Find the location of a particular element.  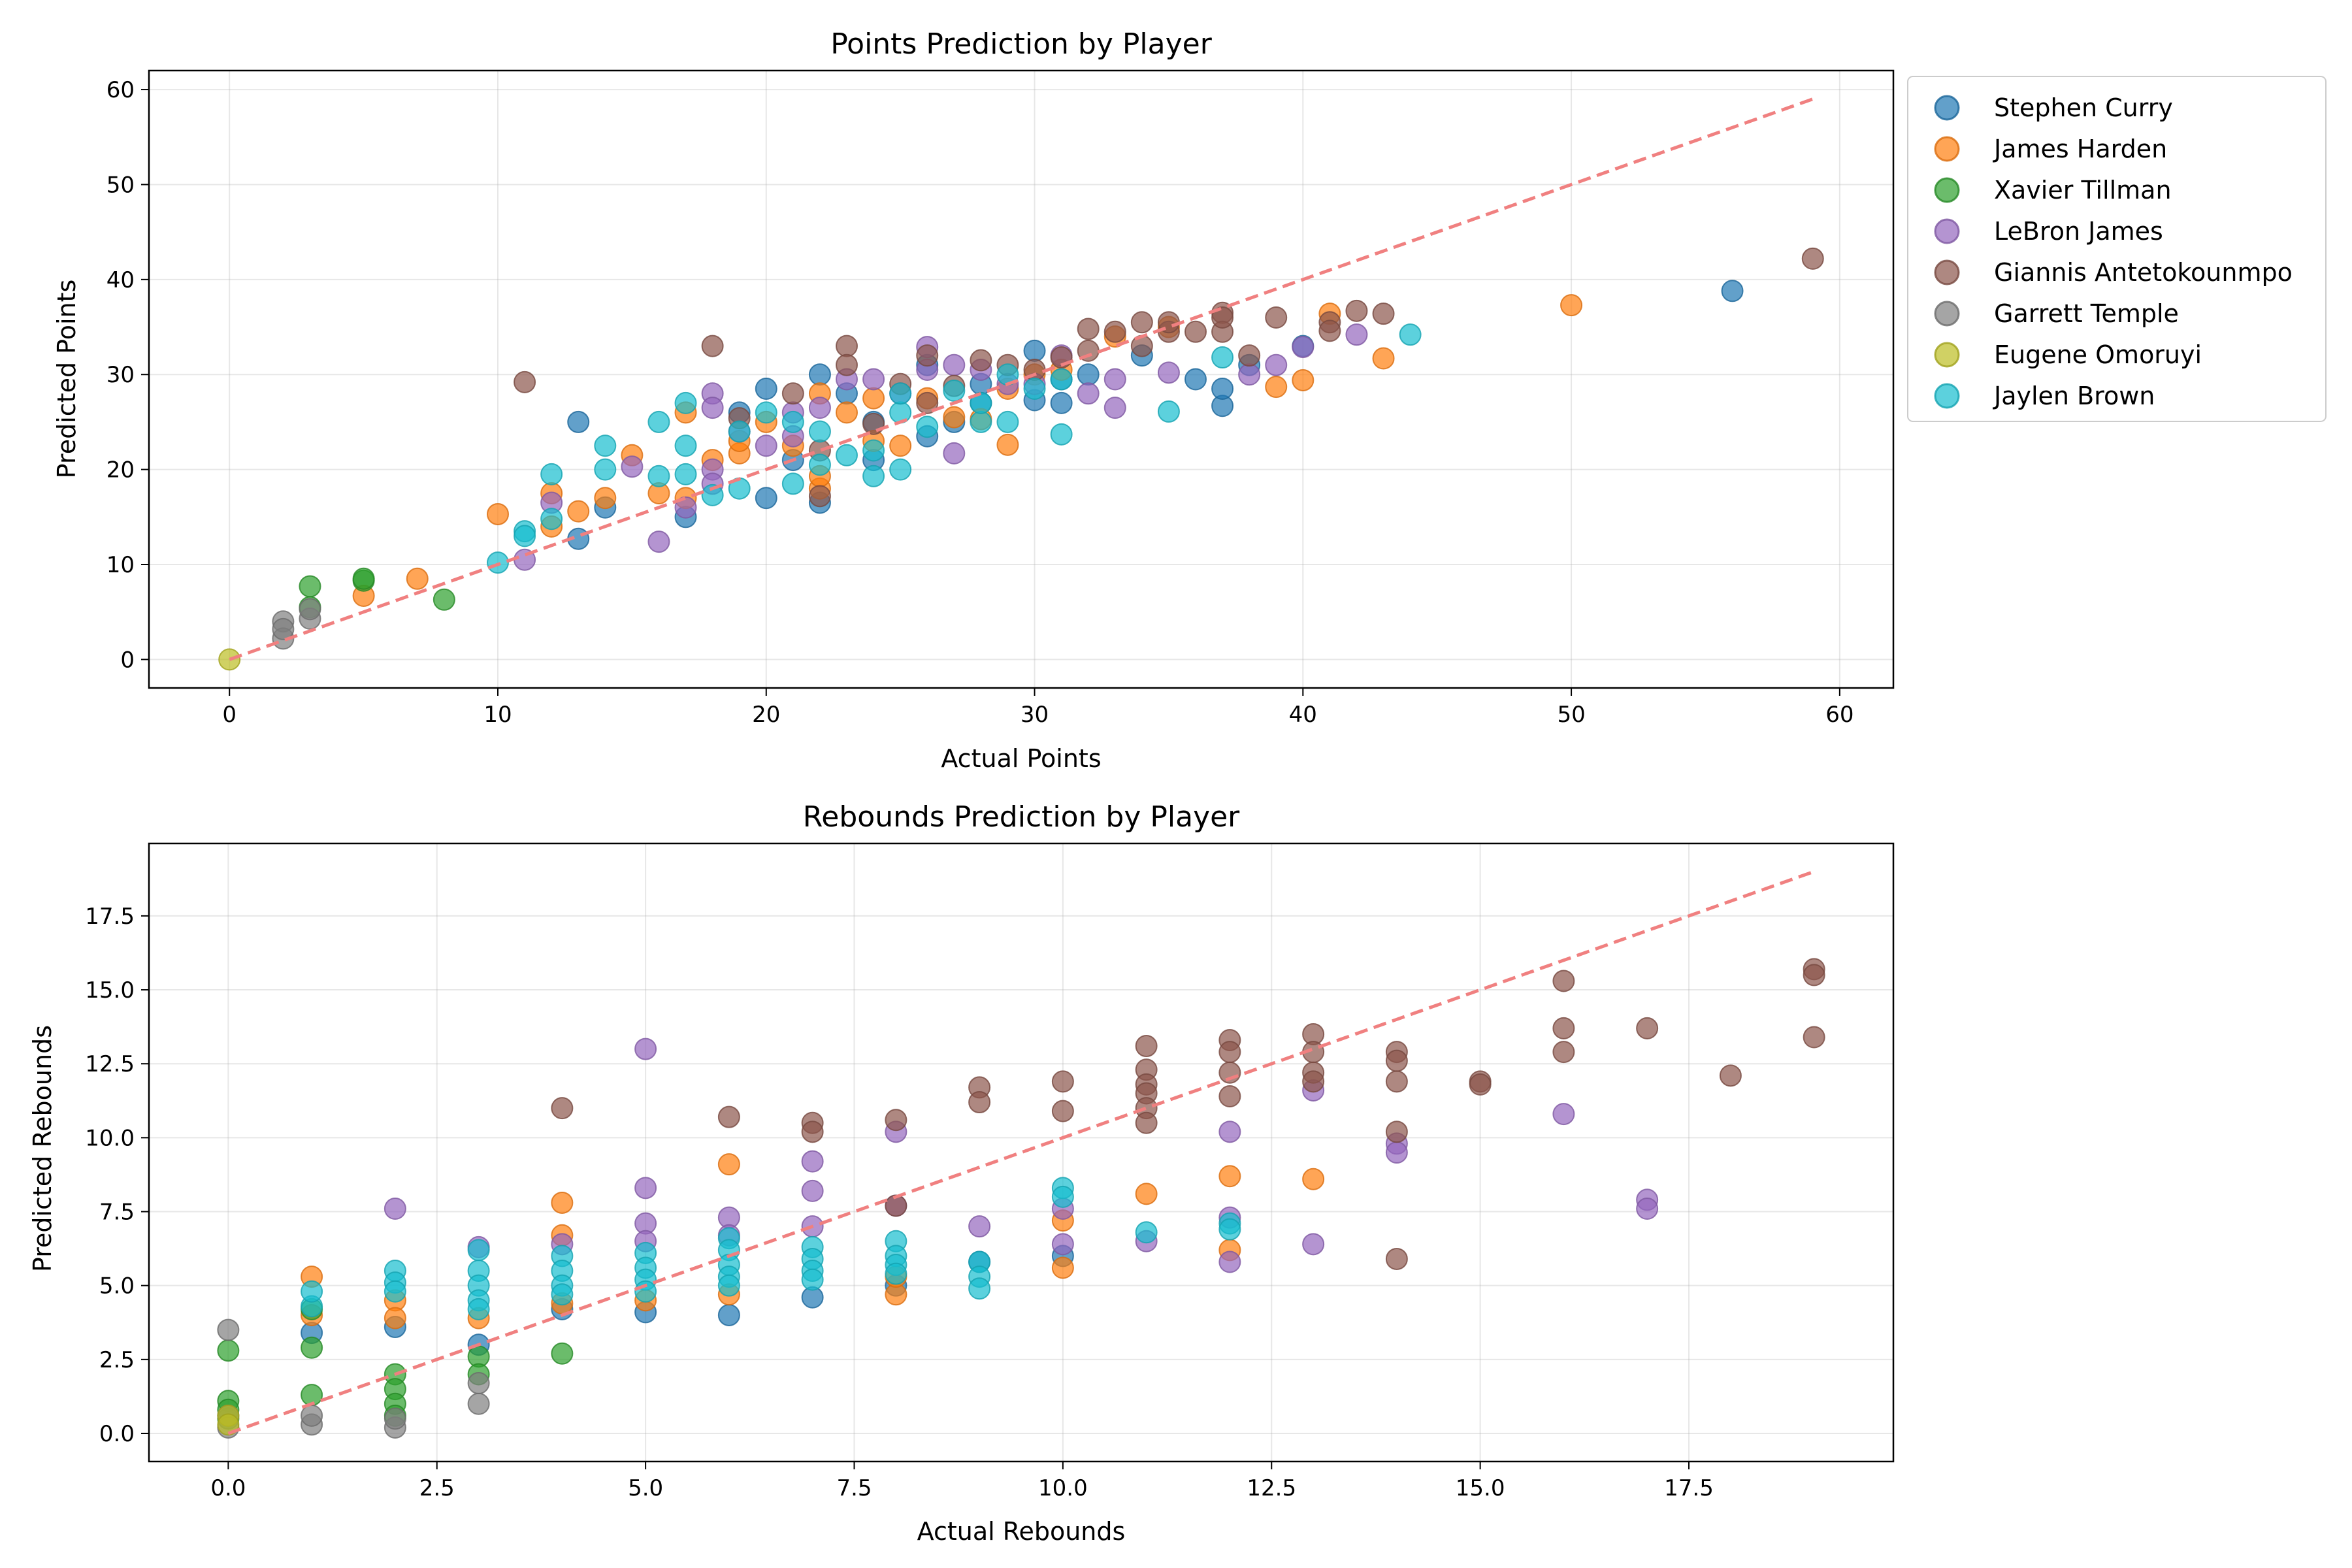

legend-entry: Giannis Antetokounmpo is located at coordinates (2113, 272).